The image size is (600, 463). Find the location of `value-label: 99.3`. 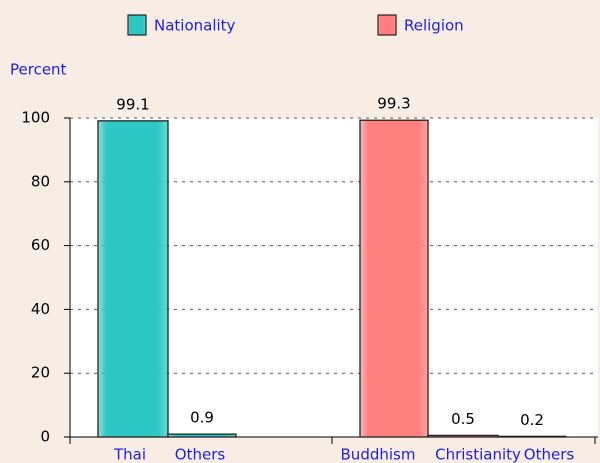

value-label: 99.3 is located at coordinates (393, 104).